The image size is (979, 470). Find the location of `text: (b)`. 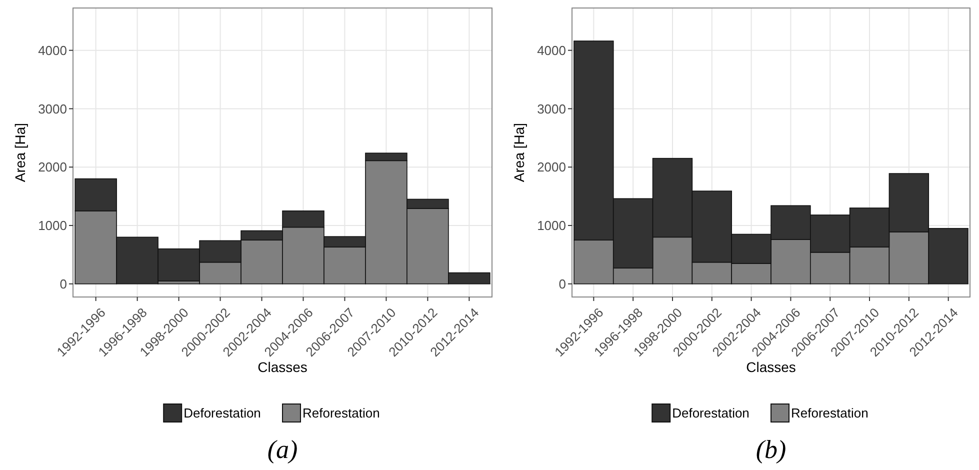

text: (b) is located at coordinates (771, 449).